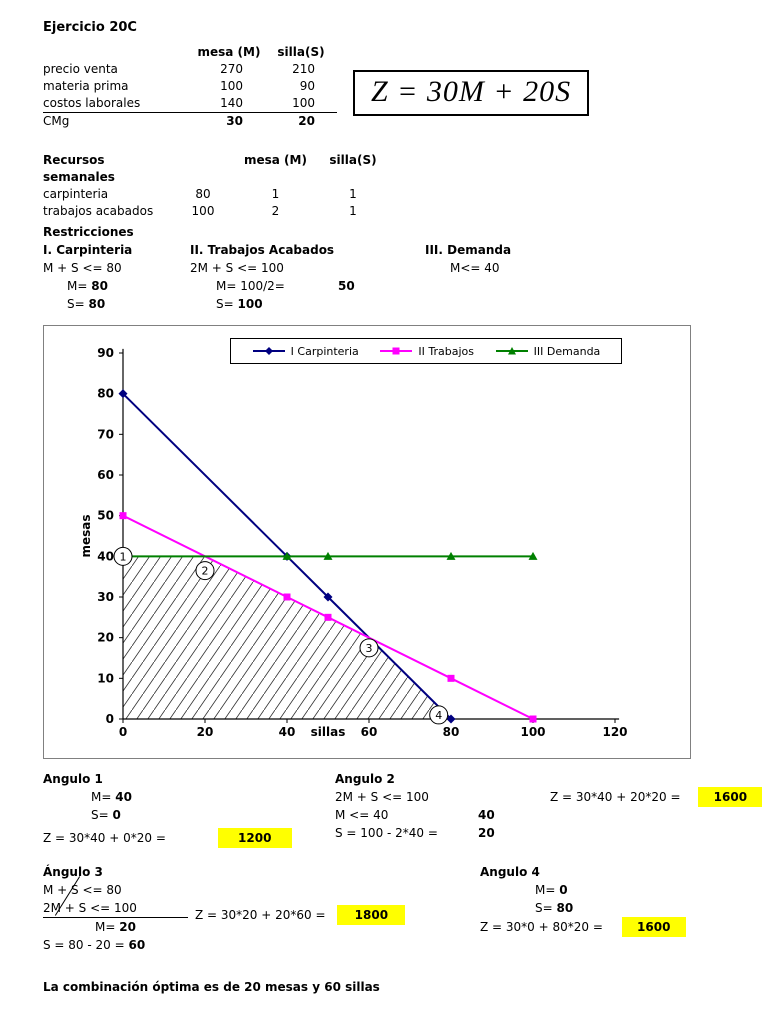  I want to click on diamond-marker-icon, so click(268, 351).